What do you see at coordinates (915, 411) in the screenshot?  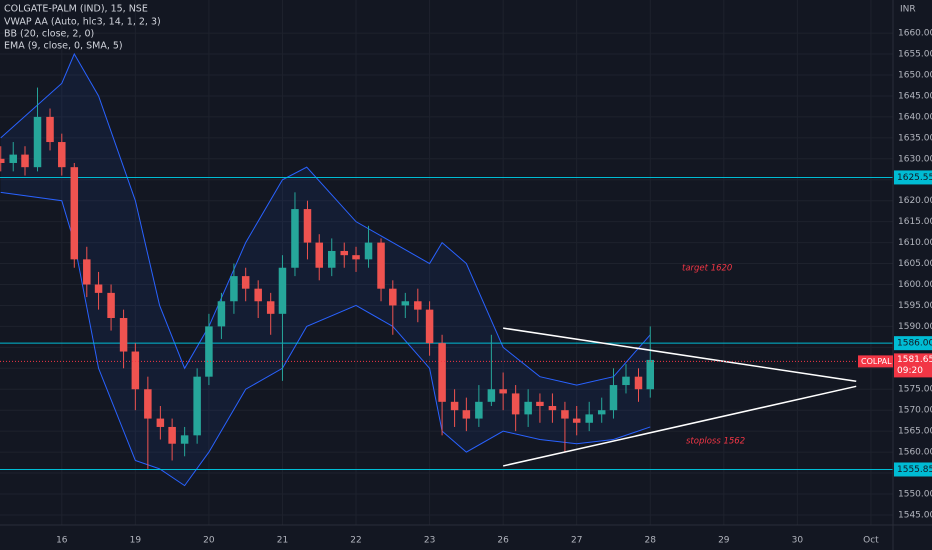 I see `y-tick-label: 1570.00` at bounding box center [915, 411].